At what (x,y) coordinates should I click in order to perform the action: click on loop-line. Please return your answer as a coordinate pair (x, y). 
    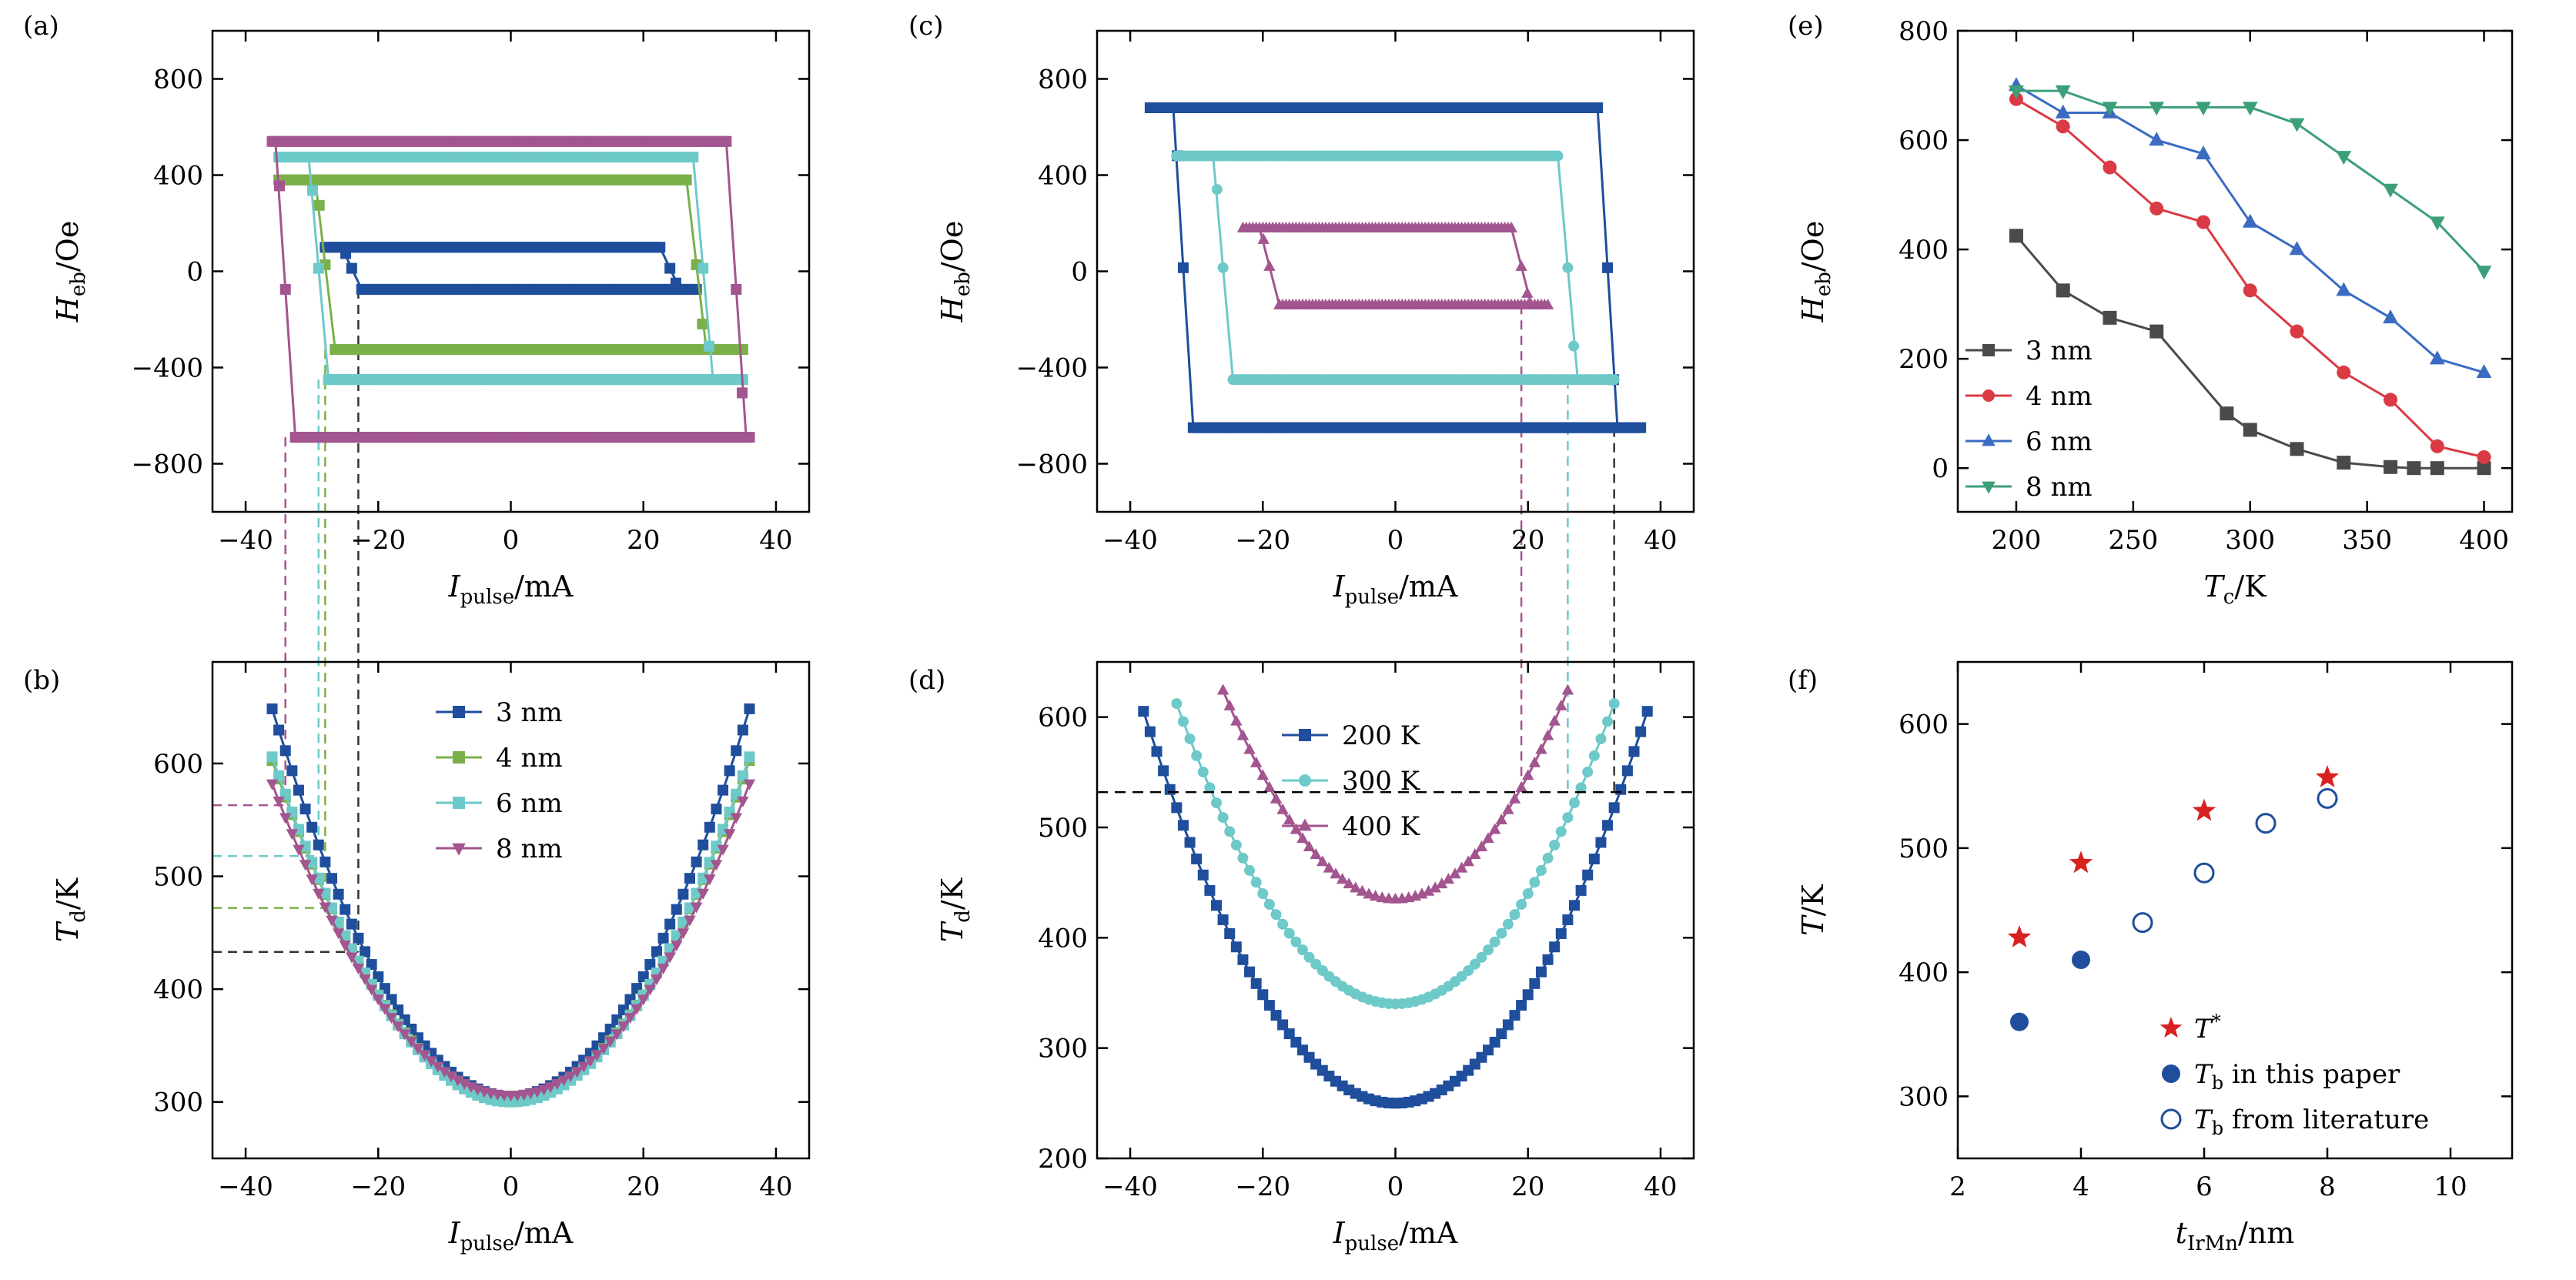
    Looking at the image, I should click on (1395, 268).